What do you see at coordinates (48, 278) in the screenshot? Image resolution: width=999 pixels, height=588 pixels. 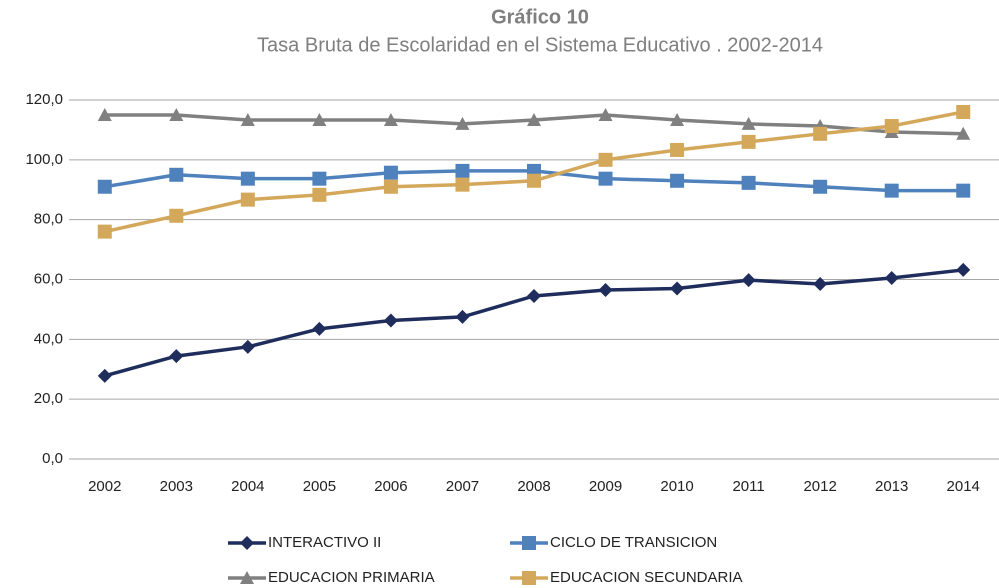 I see `y-tick-label: 60,0` at bounding box center [48, 278].